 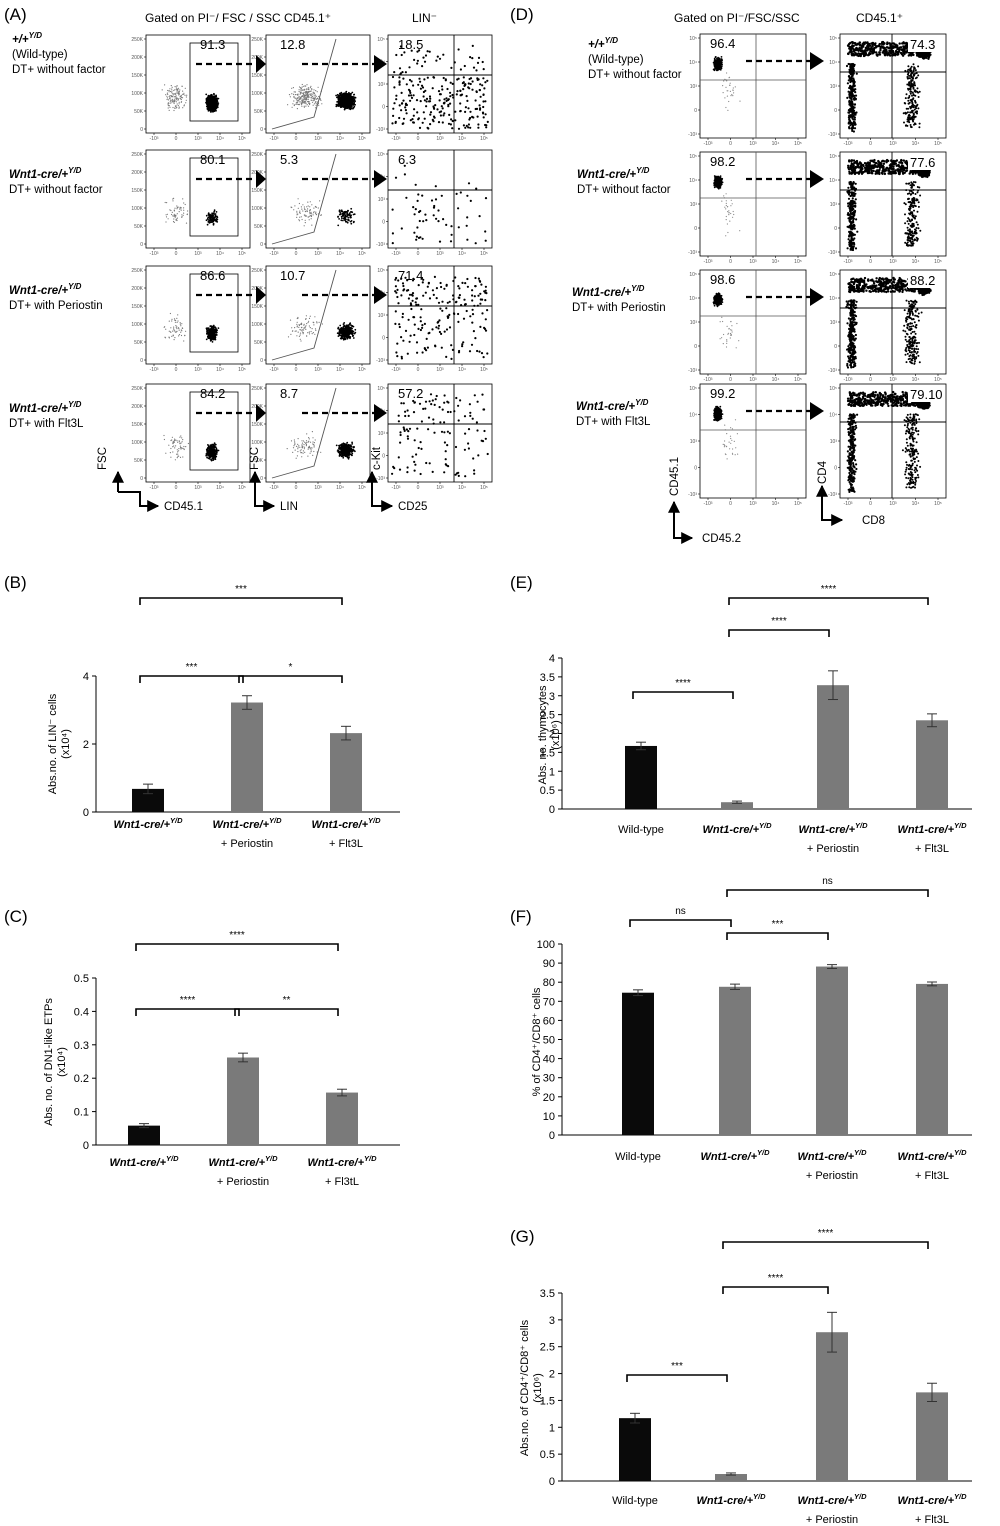 I want to click on panel-d-row-3-arrowhead, so click(x=817, y=297).